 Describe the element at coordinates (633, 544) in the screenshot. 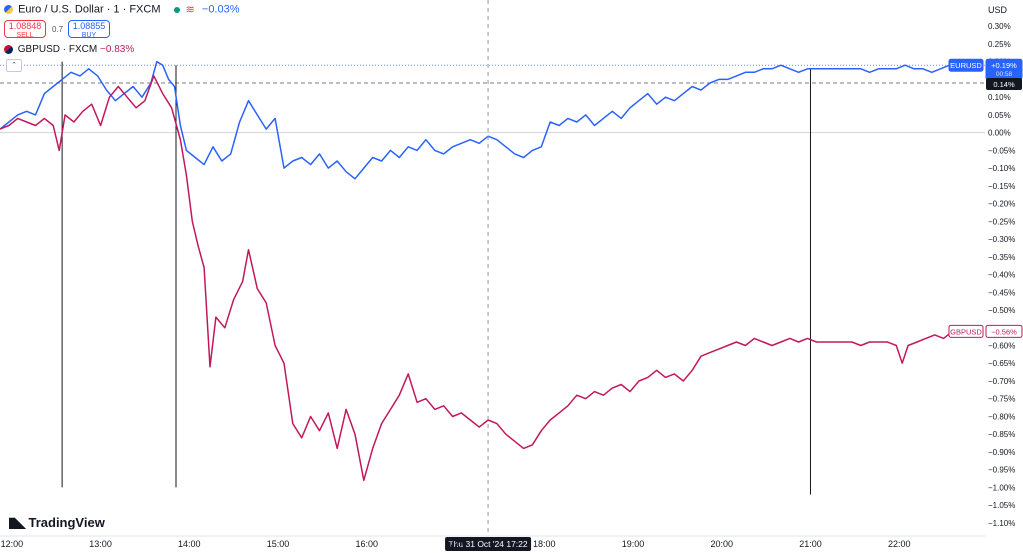

I see `x-tick-label: 19:00` at that location.